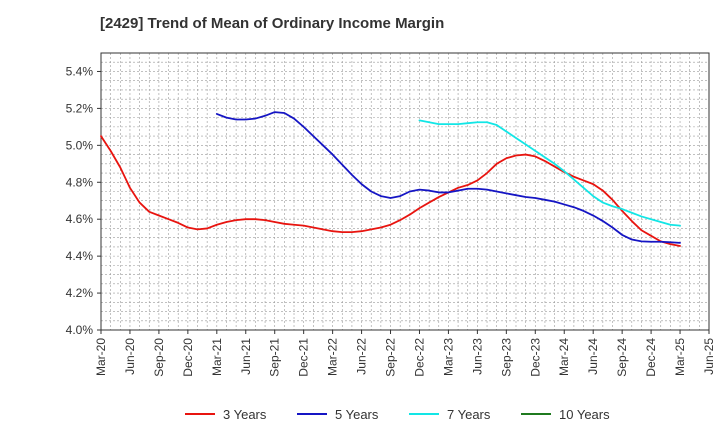 This screenshot has width=720, height=440. What do you see at coordinates (80, 256) in the screenshot?
I see `y-tick-label: 4.4%` at bounding box center [80, 256].